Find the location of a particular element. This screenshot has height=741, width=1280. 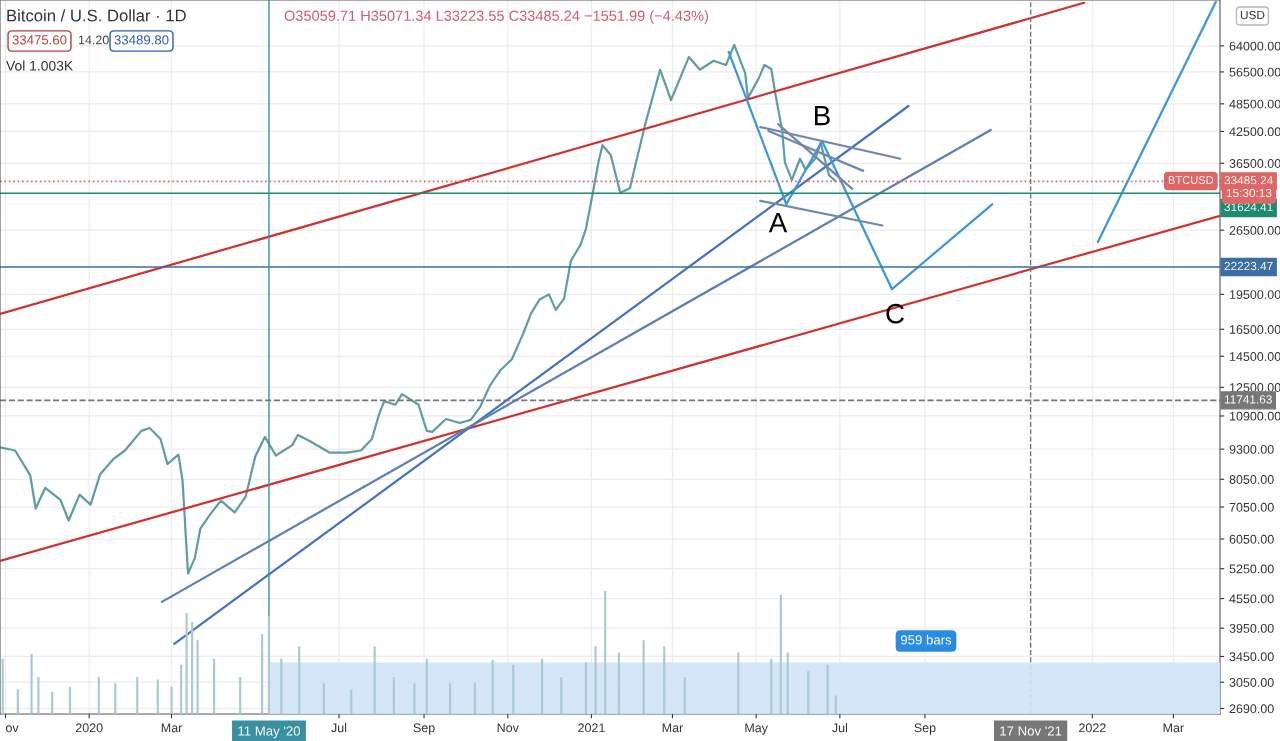

y-tick-label: 12500.00 is located at coordinates (1254, 387).